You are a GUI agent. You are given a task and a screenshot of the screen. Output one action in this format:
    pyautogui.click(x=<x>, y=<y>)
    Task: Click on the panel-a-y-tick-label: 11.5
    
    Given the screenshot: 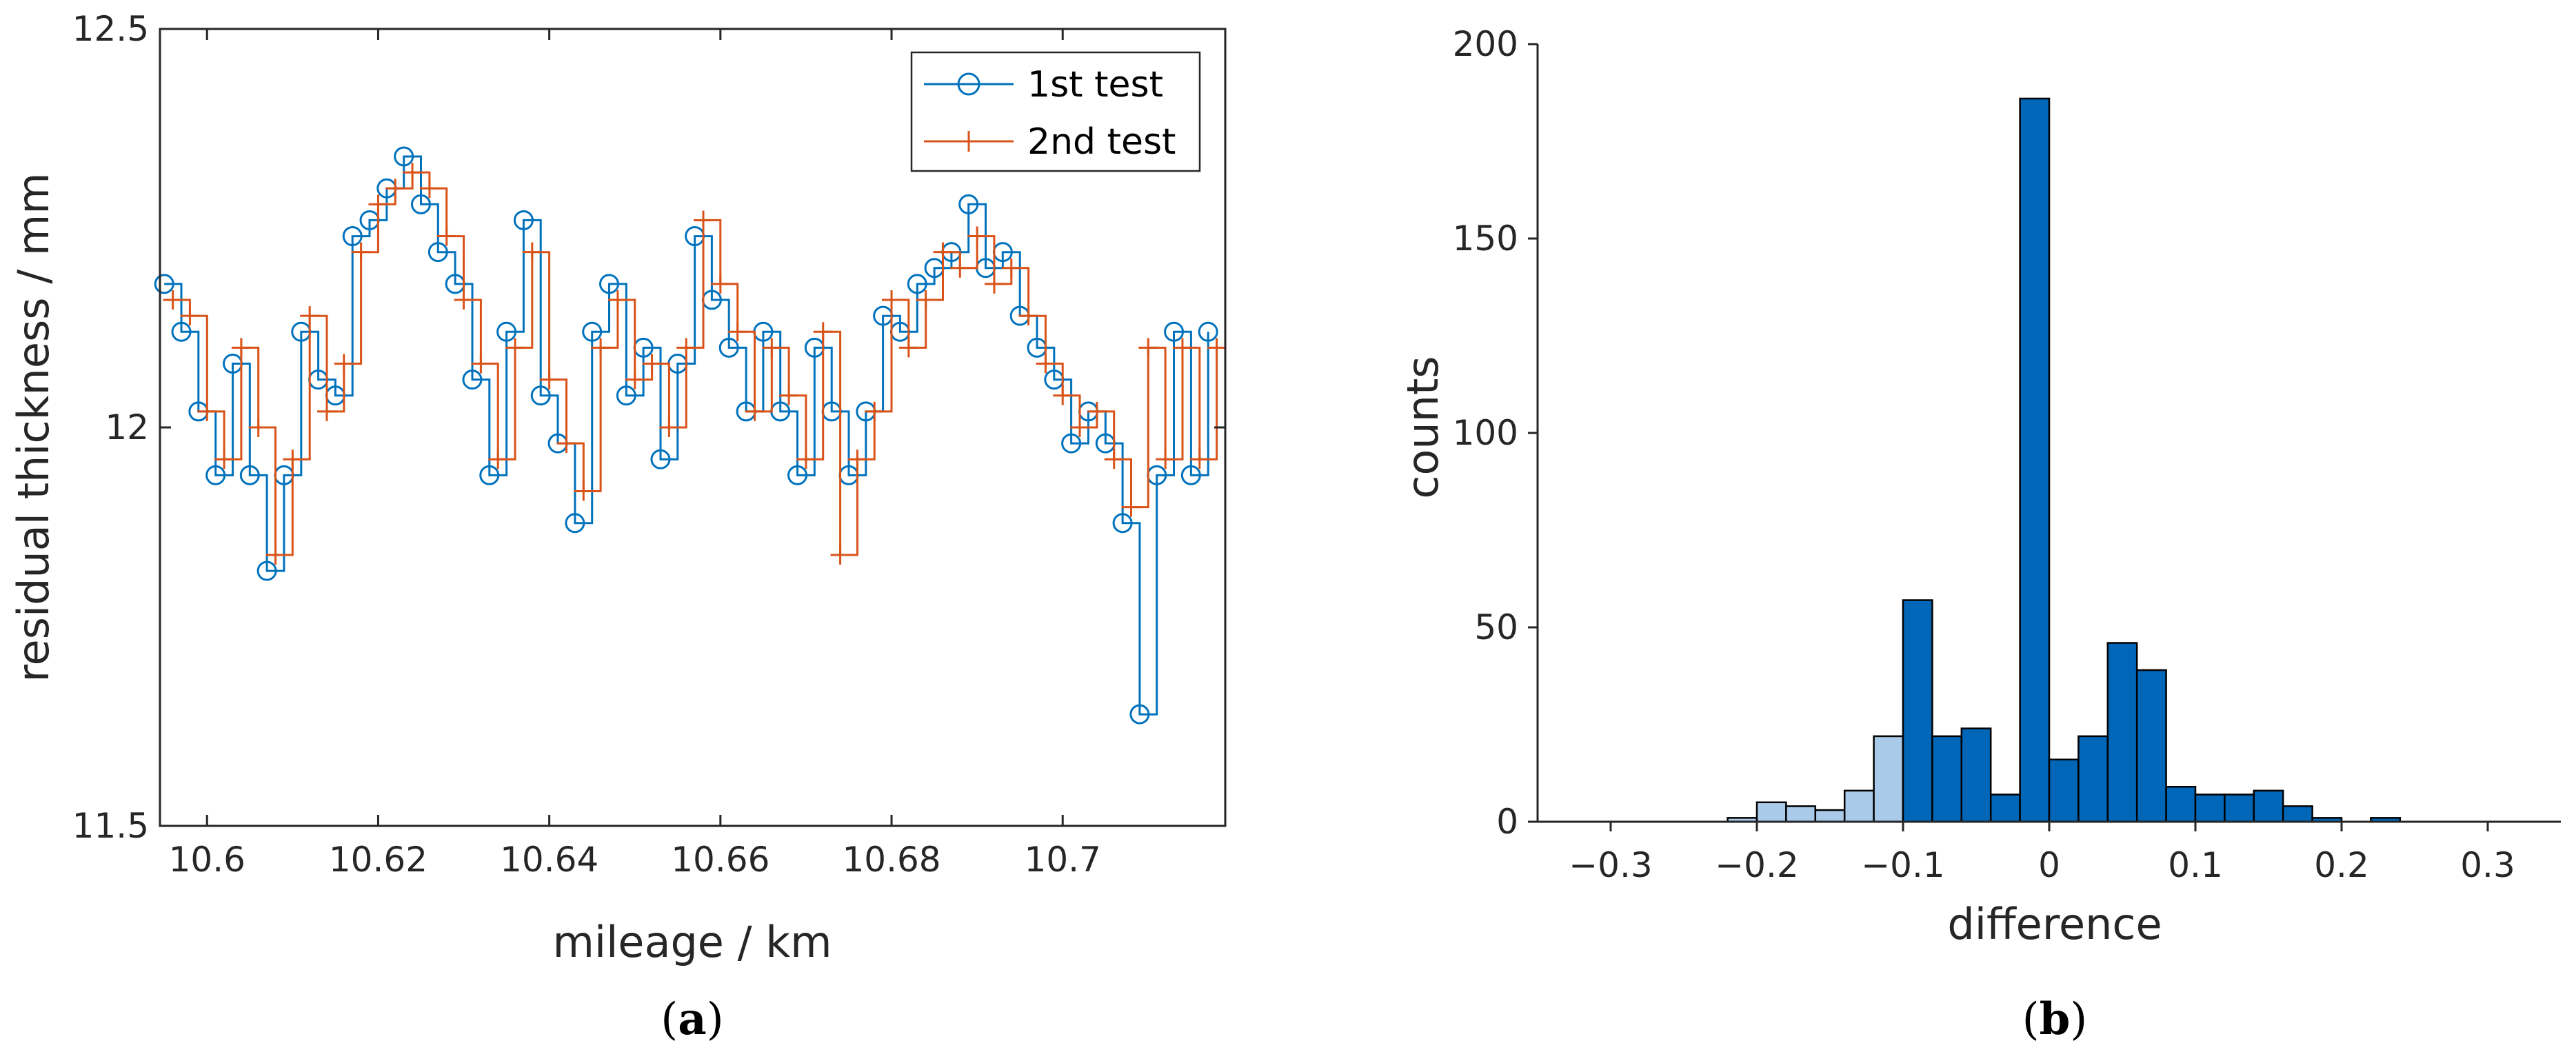 What is the action you would take?
    pyautogui.click(x=110, y=826)
    